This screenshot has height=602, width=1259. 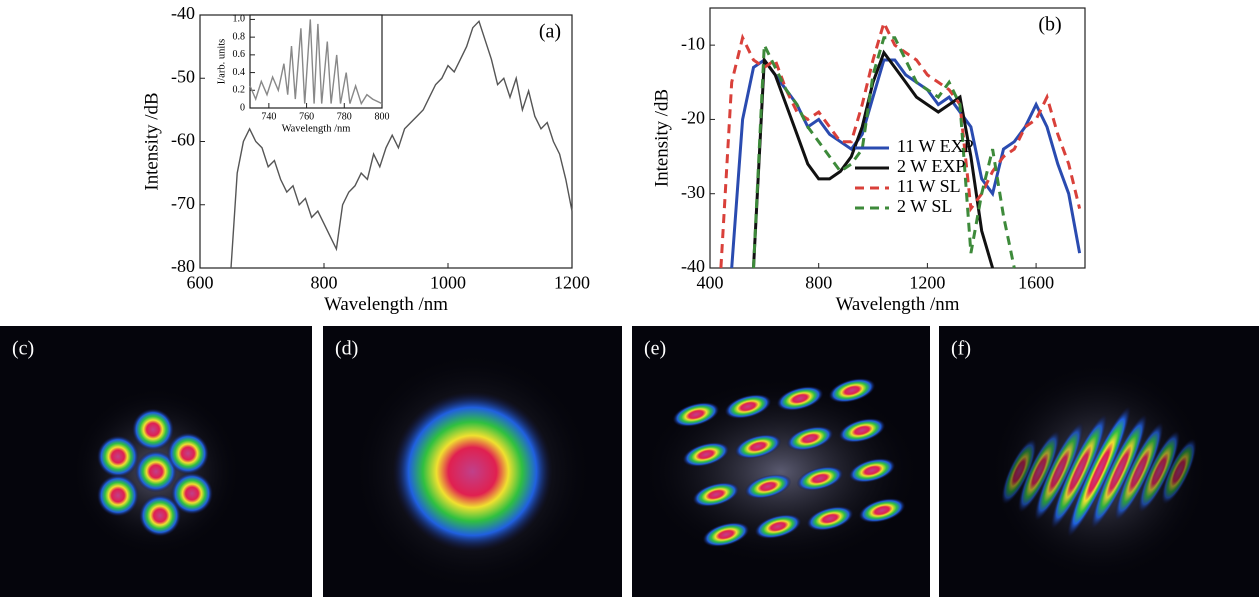 What do you see at coordinates (935, 146) in the screenshot?
I see `legend-label: 11 W EXP` at bounding box center [935, 146].